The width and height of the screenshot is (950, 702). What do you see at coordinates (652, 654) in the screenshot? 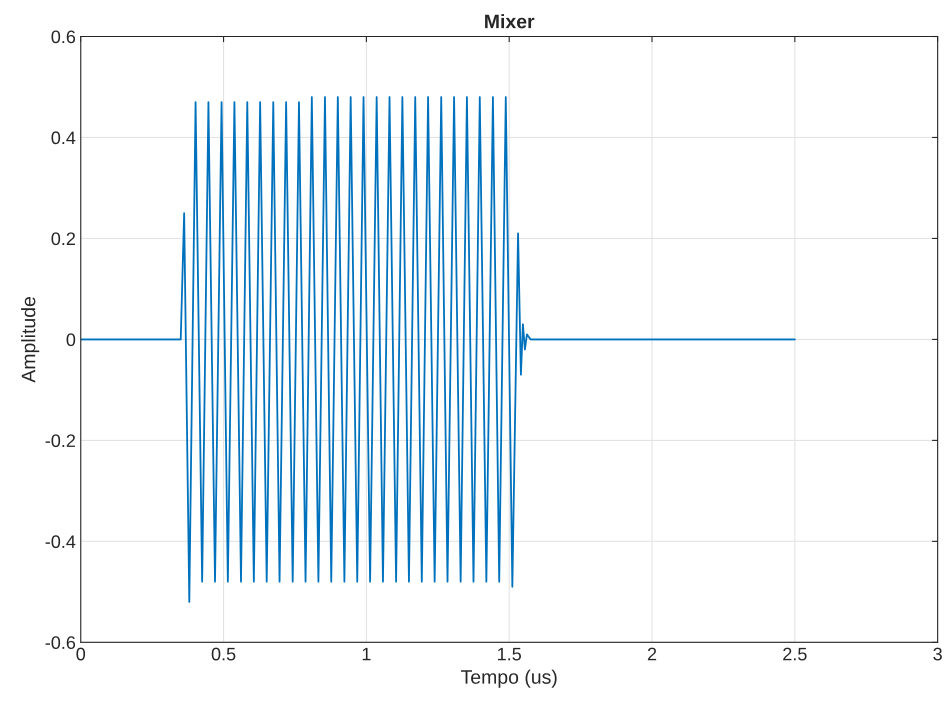
I see `x-tick-label: 2` at bounding box center [652, 654].